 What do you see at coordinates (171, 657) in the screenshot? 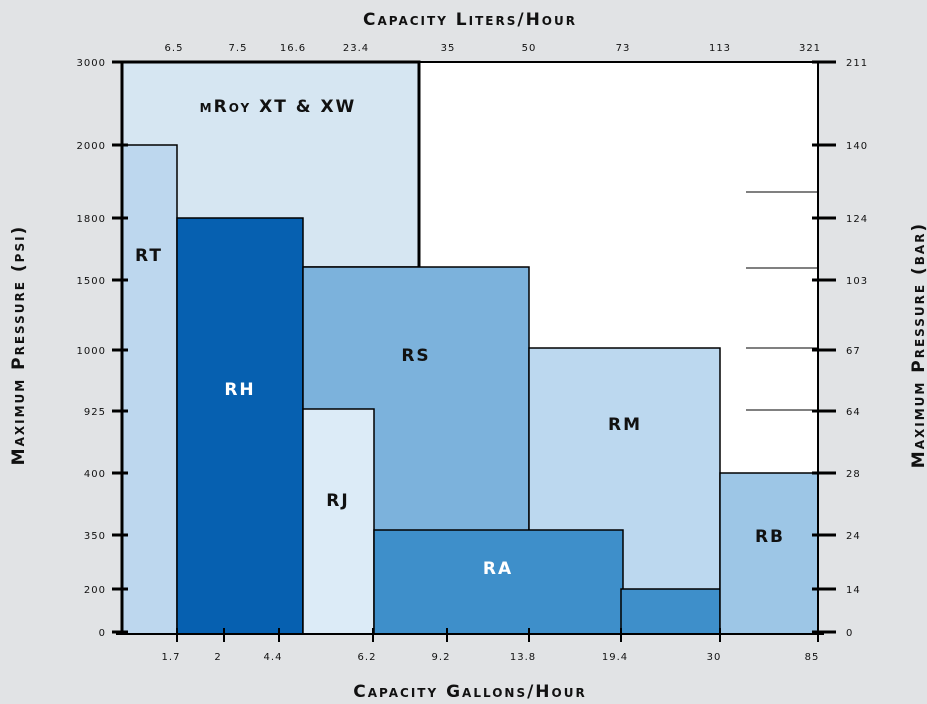
I see `bottom-tick-label: 1.7` at bounding box center [171, 657].